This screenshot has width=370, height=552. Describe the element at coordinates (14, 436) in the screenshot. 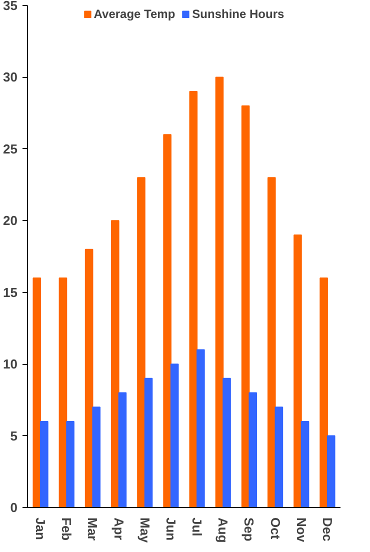

I see `y-tick-label: 5` at that location.